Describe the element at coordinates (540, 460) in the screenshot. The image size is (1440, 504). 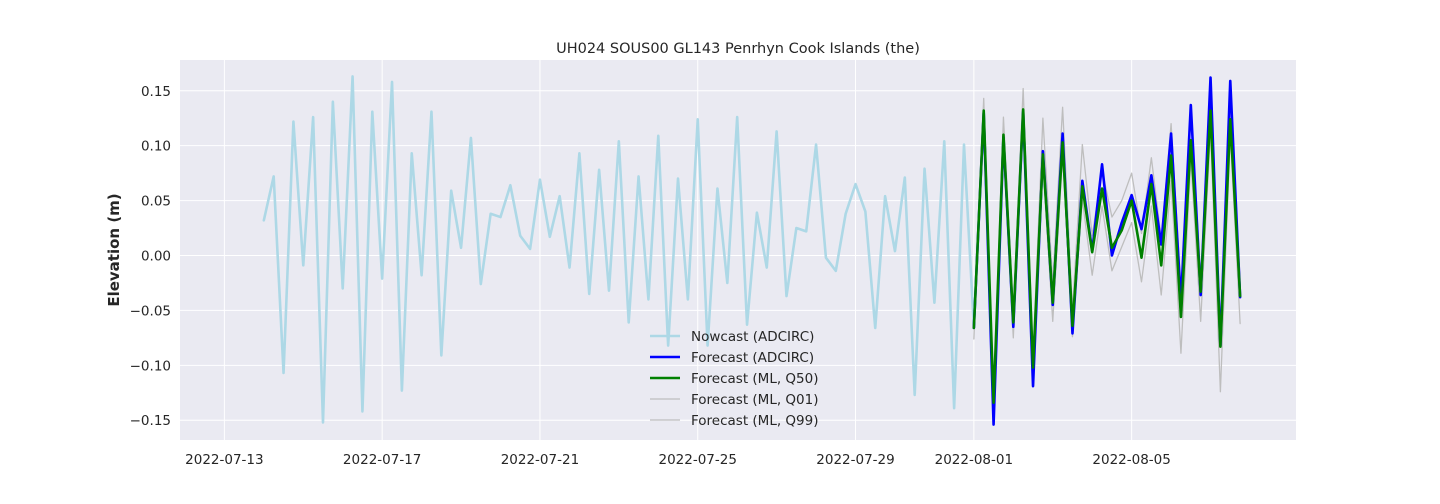
I see `x-tick-label: 2022-07-21` at that location.